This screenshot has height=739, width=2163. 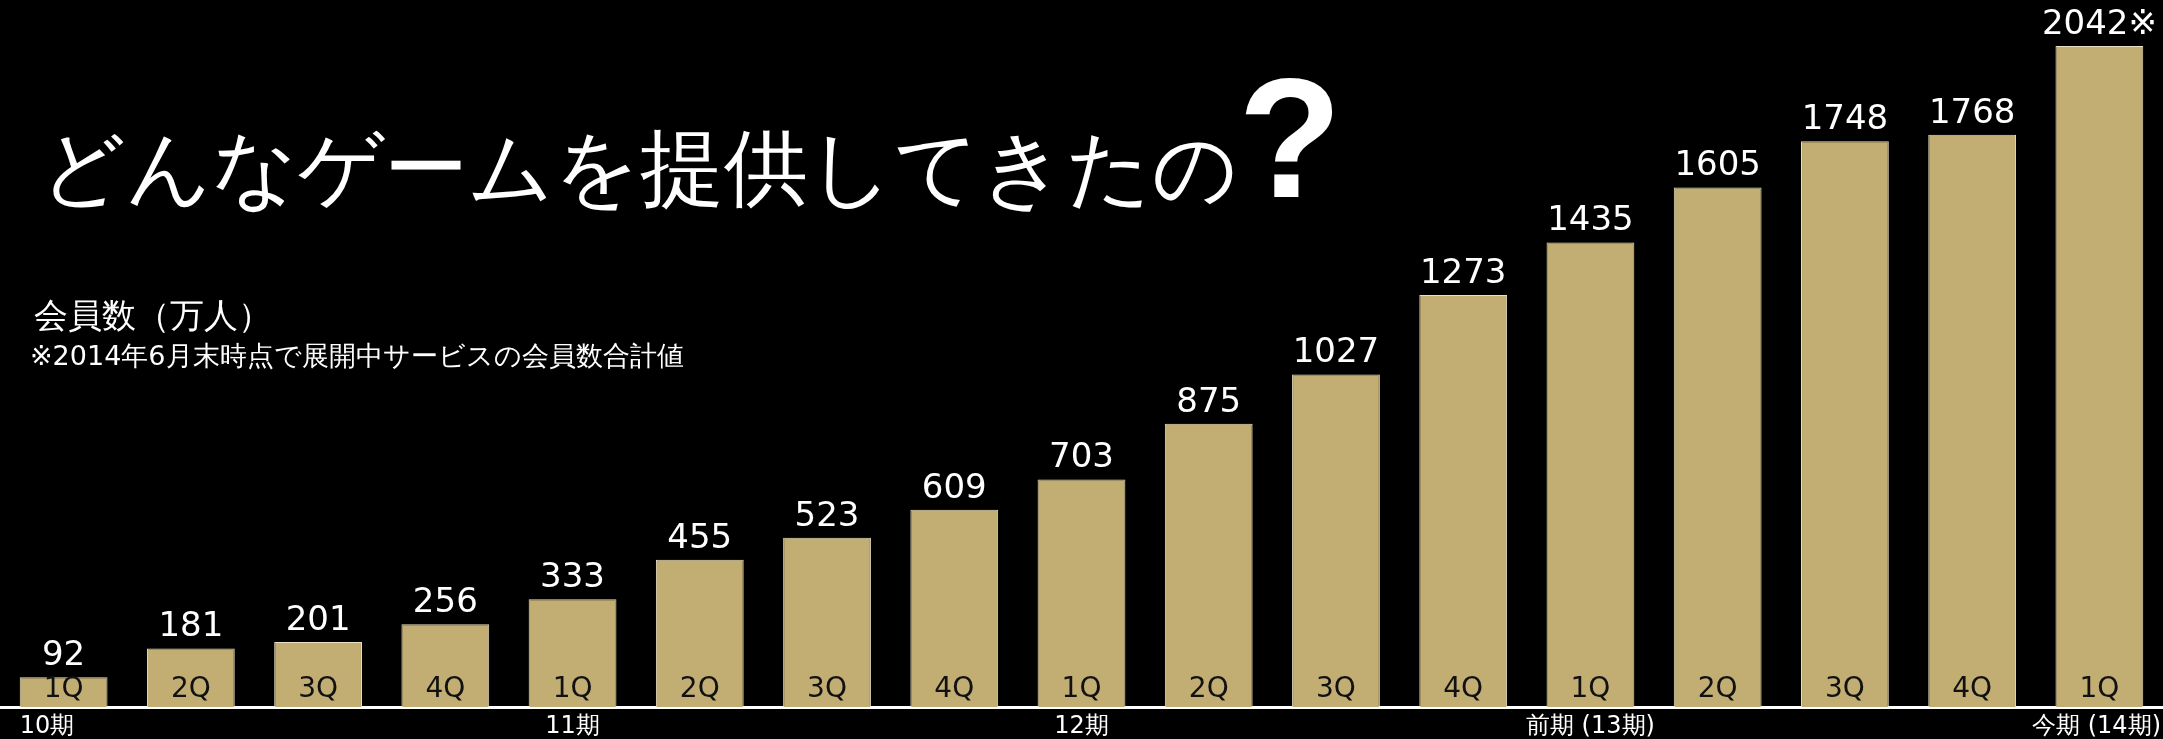 What do you see at coordinates (827, 513) in the screenshot?
I see `data-label: 523` at bounding box center [827, 513].